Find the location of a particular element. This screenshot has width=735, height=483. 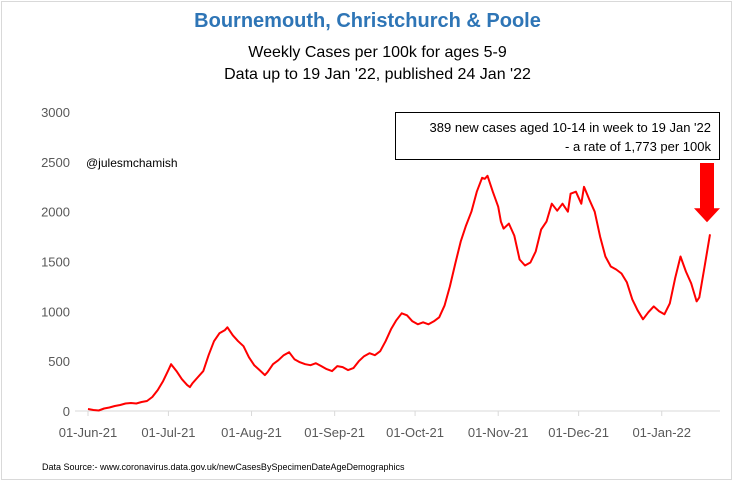

x-tick-label: 01-Aug-21 is located at coordinates (251, 432).